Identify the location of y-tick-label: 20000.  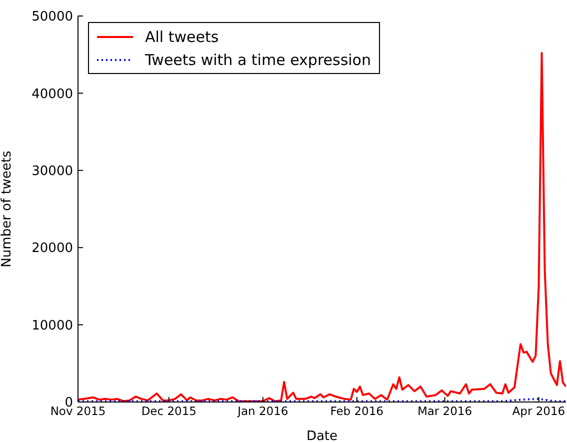
(52, 248).